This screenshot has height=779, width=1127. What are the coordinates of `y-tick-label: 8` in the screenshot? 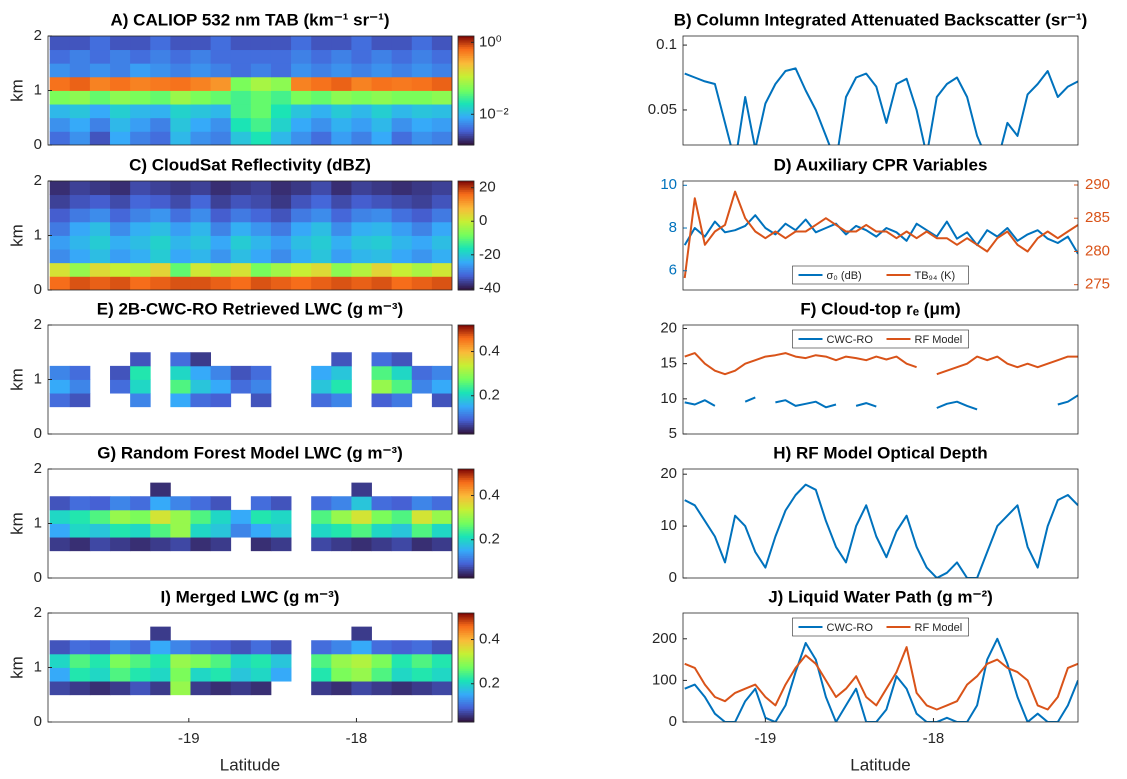 It's located at (673, 227).